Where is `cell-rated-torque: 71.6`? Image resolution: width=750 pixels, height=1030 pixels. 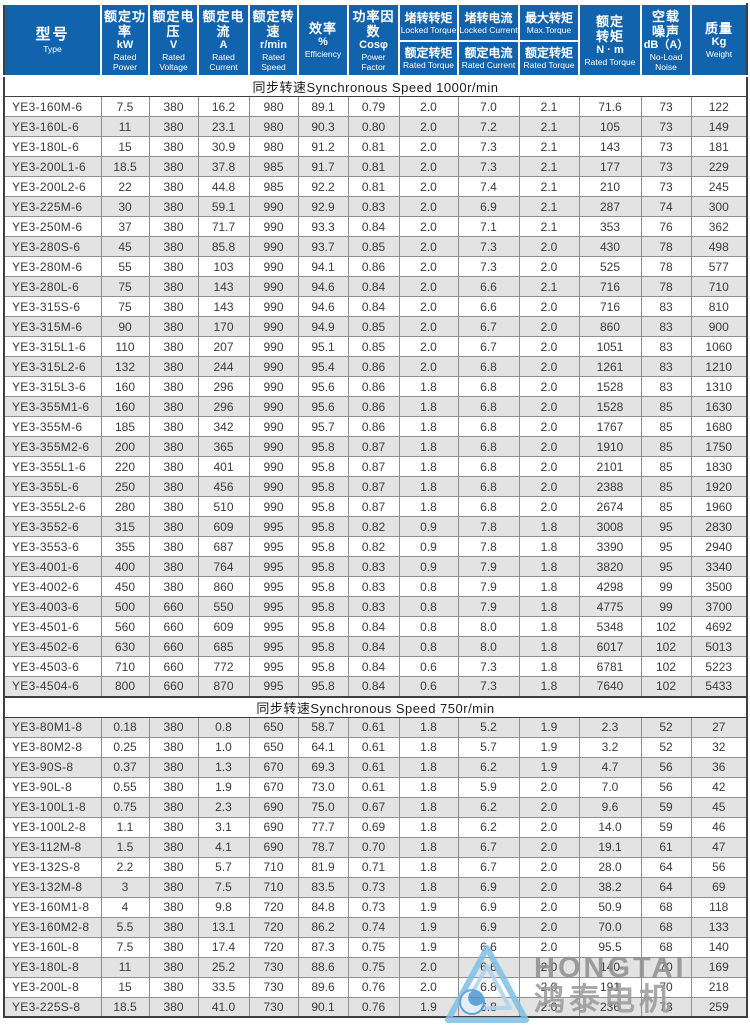
cell-rated-torque: 71.6 is located at coordinates (610, 106).